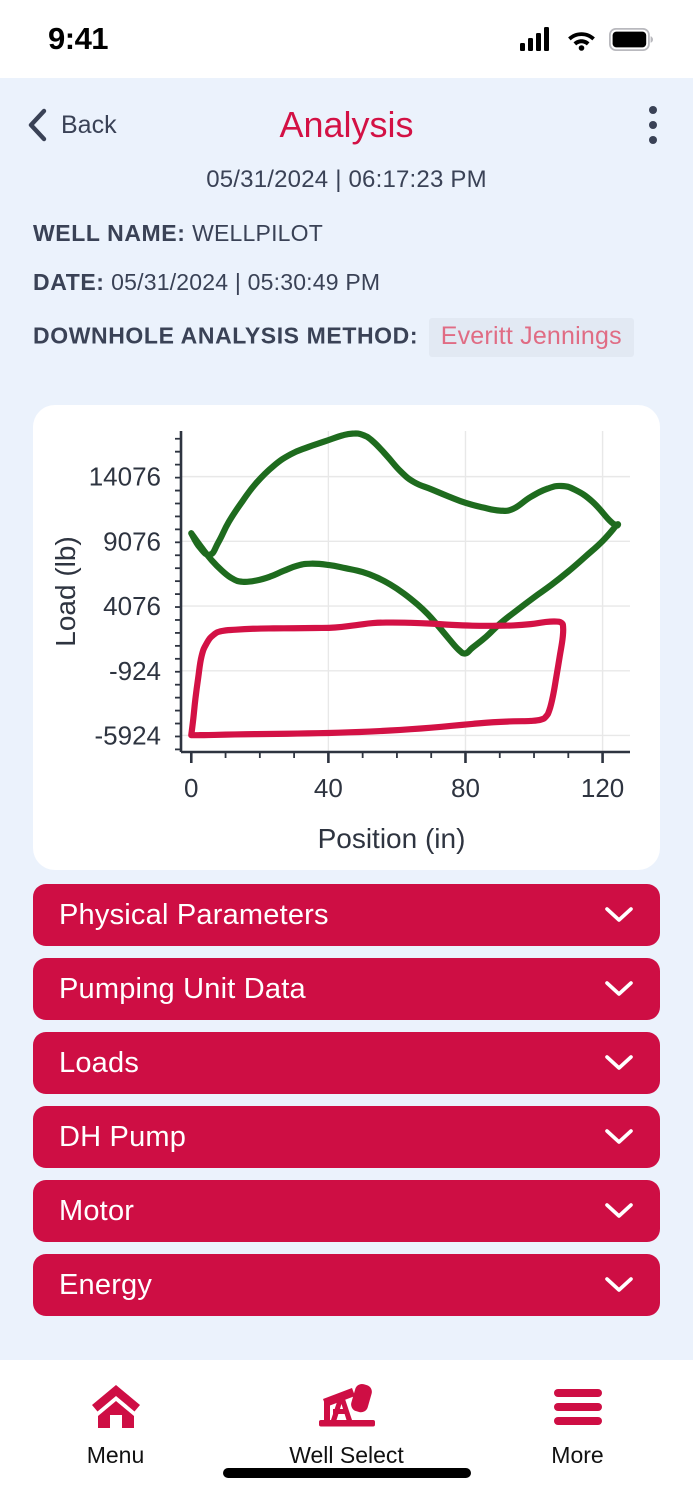 The height and width of the screenshot is (1500, 693). I want to click on tab-well-select-label: Well Select, so click(346, 1455).